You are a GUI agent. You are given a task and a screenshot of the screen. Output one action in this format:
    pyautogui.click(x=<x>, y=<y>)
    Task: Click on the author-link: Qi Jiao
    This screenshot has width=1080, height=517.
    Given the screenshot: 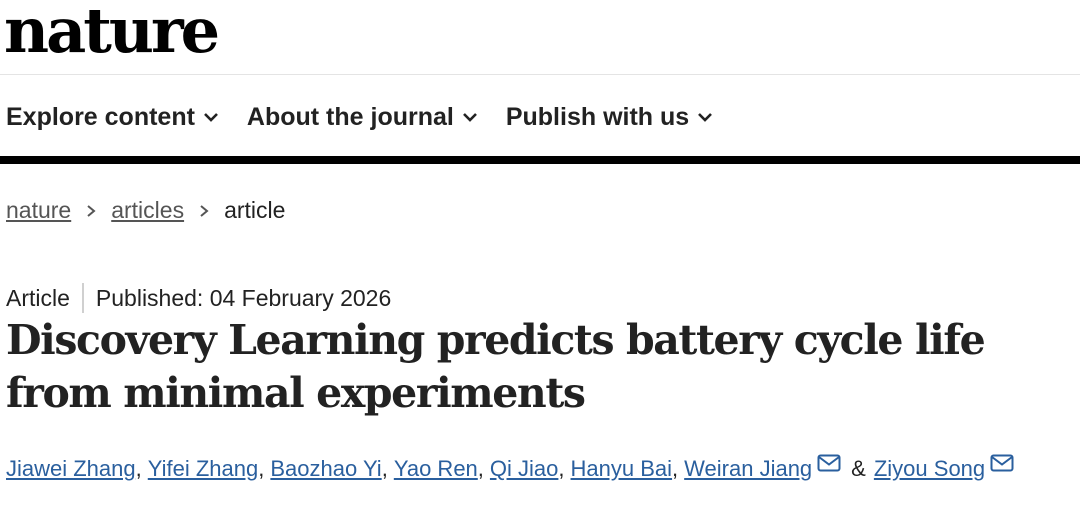 What is the action you would take?
    pyautogui.click(x=524, y=468)
    